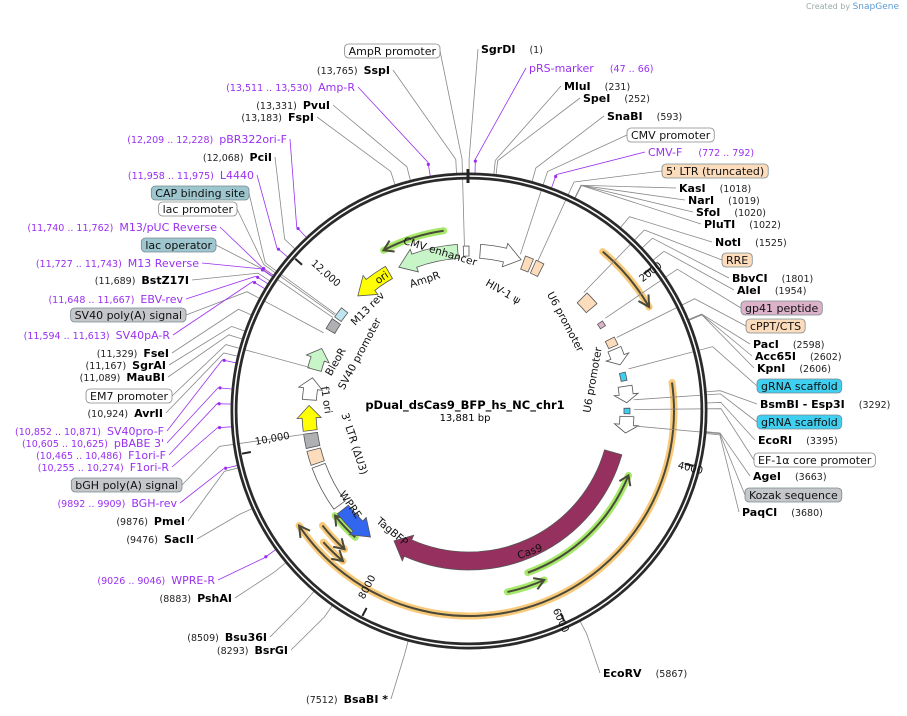 This screenshot has width=907, height=716. What do you see at coordinates (701, 152) in the screenshot?
I see `primer-cmv-f: CMV-F (772 .. 792)` at bounding box center [701, 152].